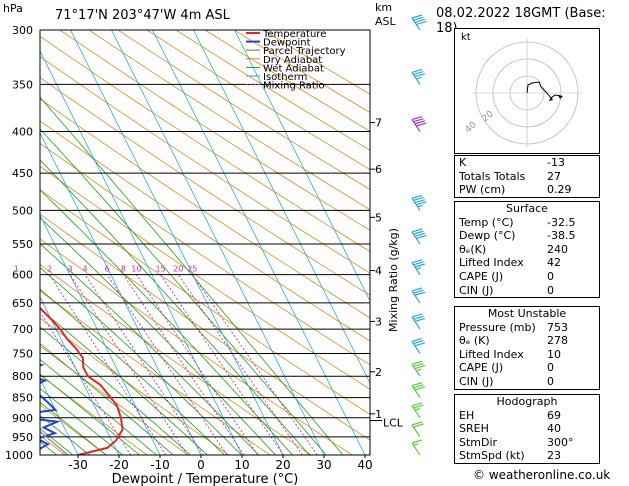  Describe the element at coordinates (516, 442) in the screenshot. I see `stmdir-row: StmDir 300°` at that location.